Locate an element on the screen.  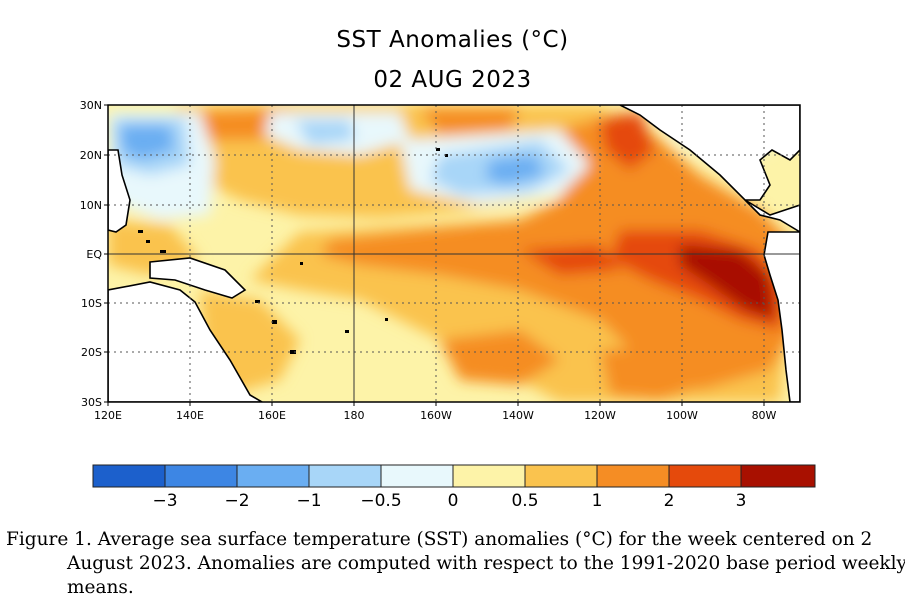
lat-label: 20N is located at coordinates (91, 155).